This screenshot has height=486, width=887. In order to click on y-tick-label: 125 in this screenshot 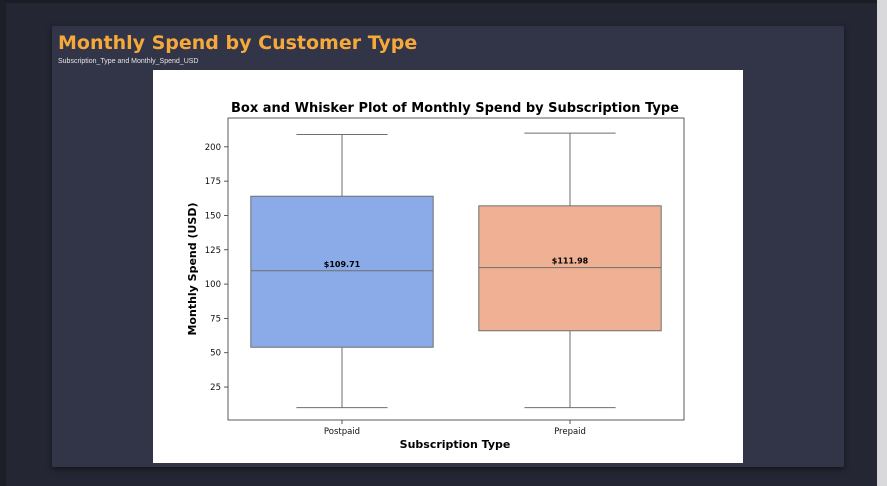, I will do `click(213, 251)`.